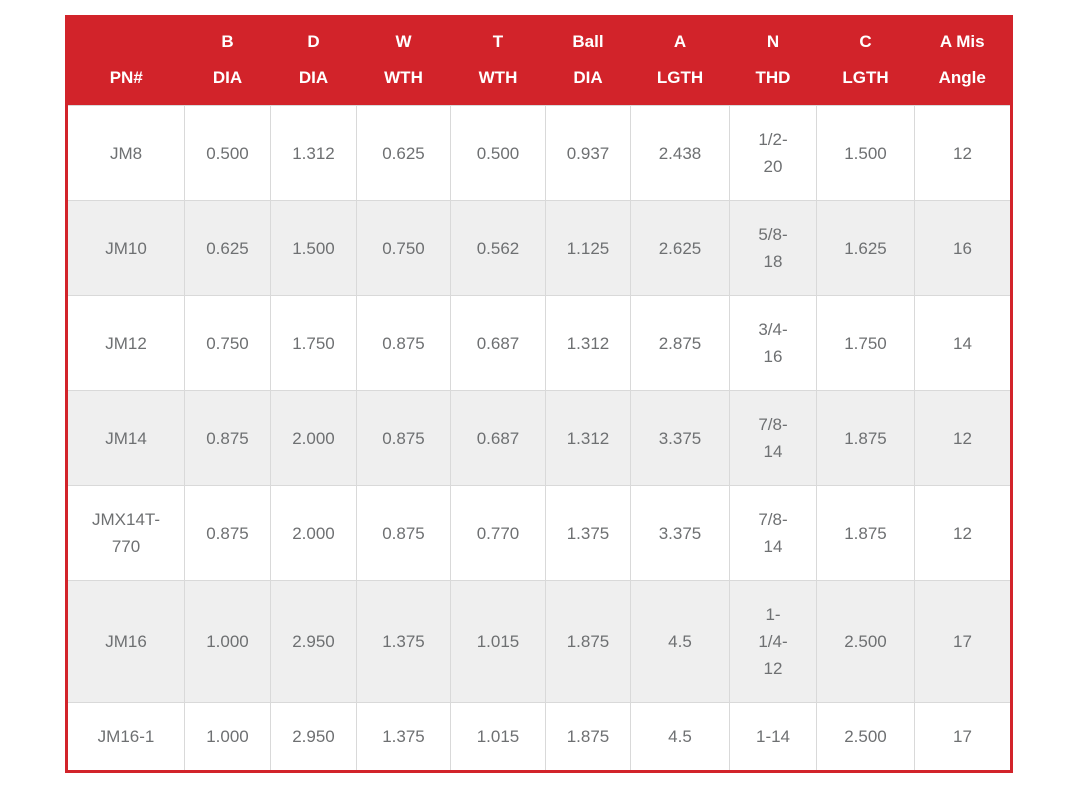 This screenshot has height=788, width=1075. I want to click on column-header-ball-dia: Ball DIA, so click(588, 61).